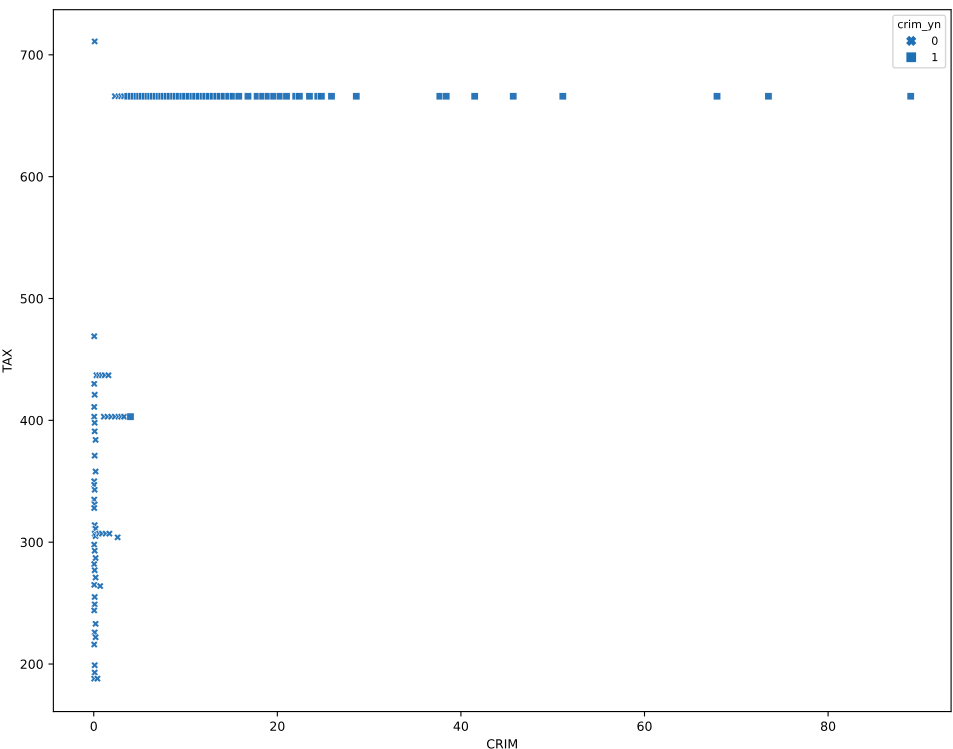 The width and height of the screenshot is (953, 749). What do you see at coordinates (31, 55) in the screenshot?
I see `y-tick-label: 700` at bounding box center [31, 55].